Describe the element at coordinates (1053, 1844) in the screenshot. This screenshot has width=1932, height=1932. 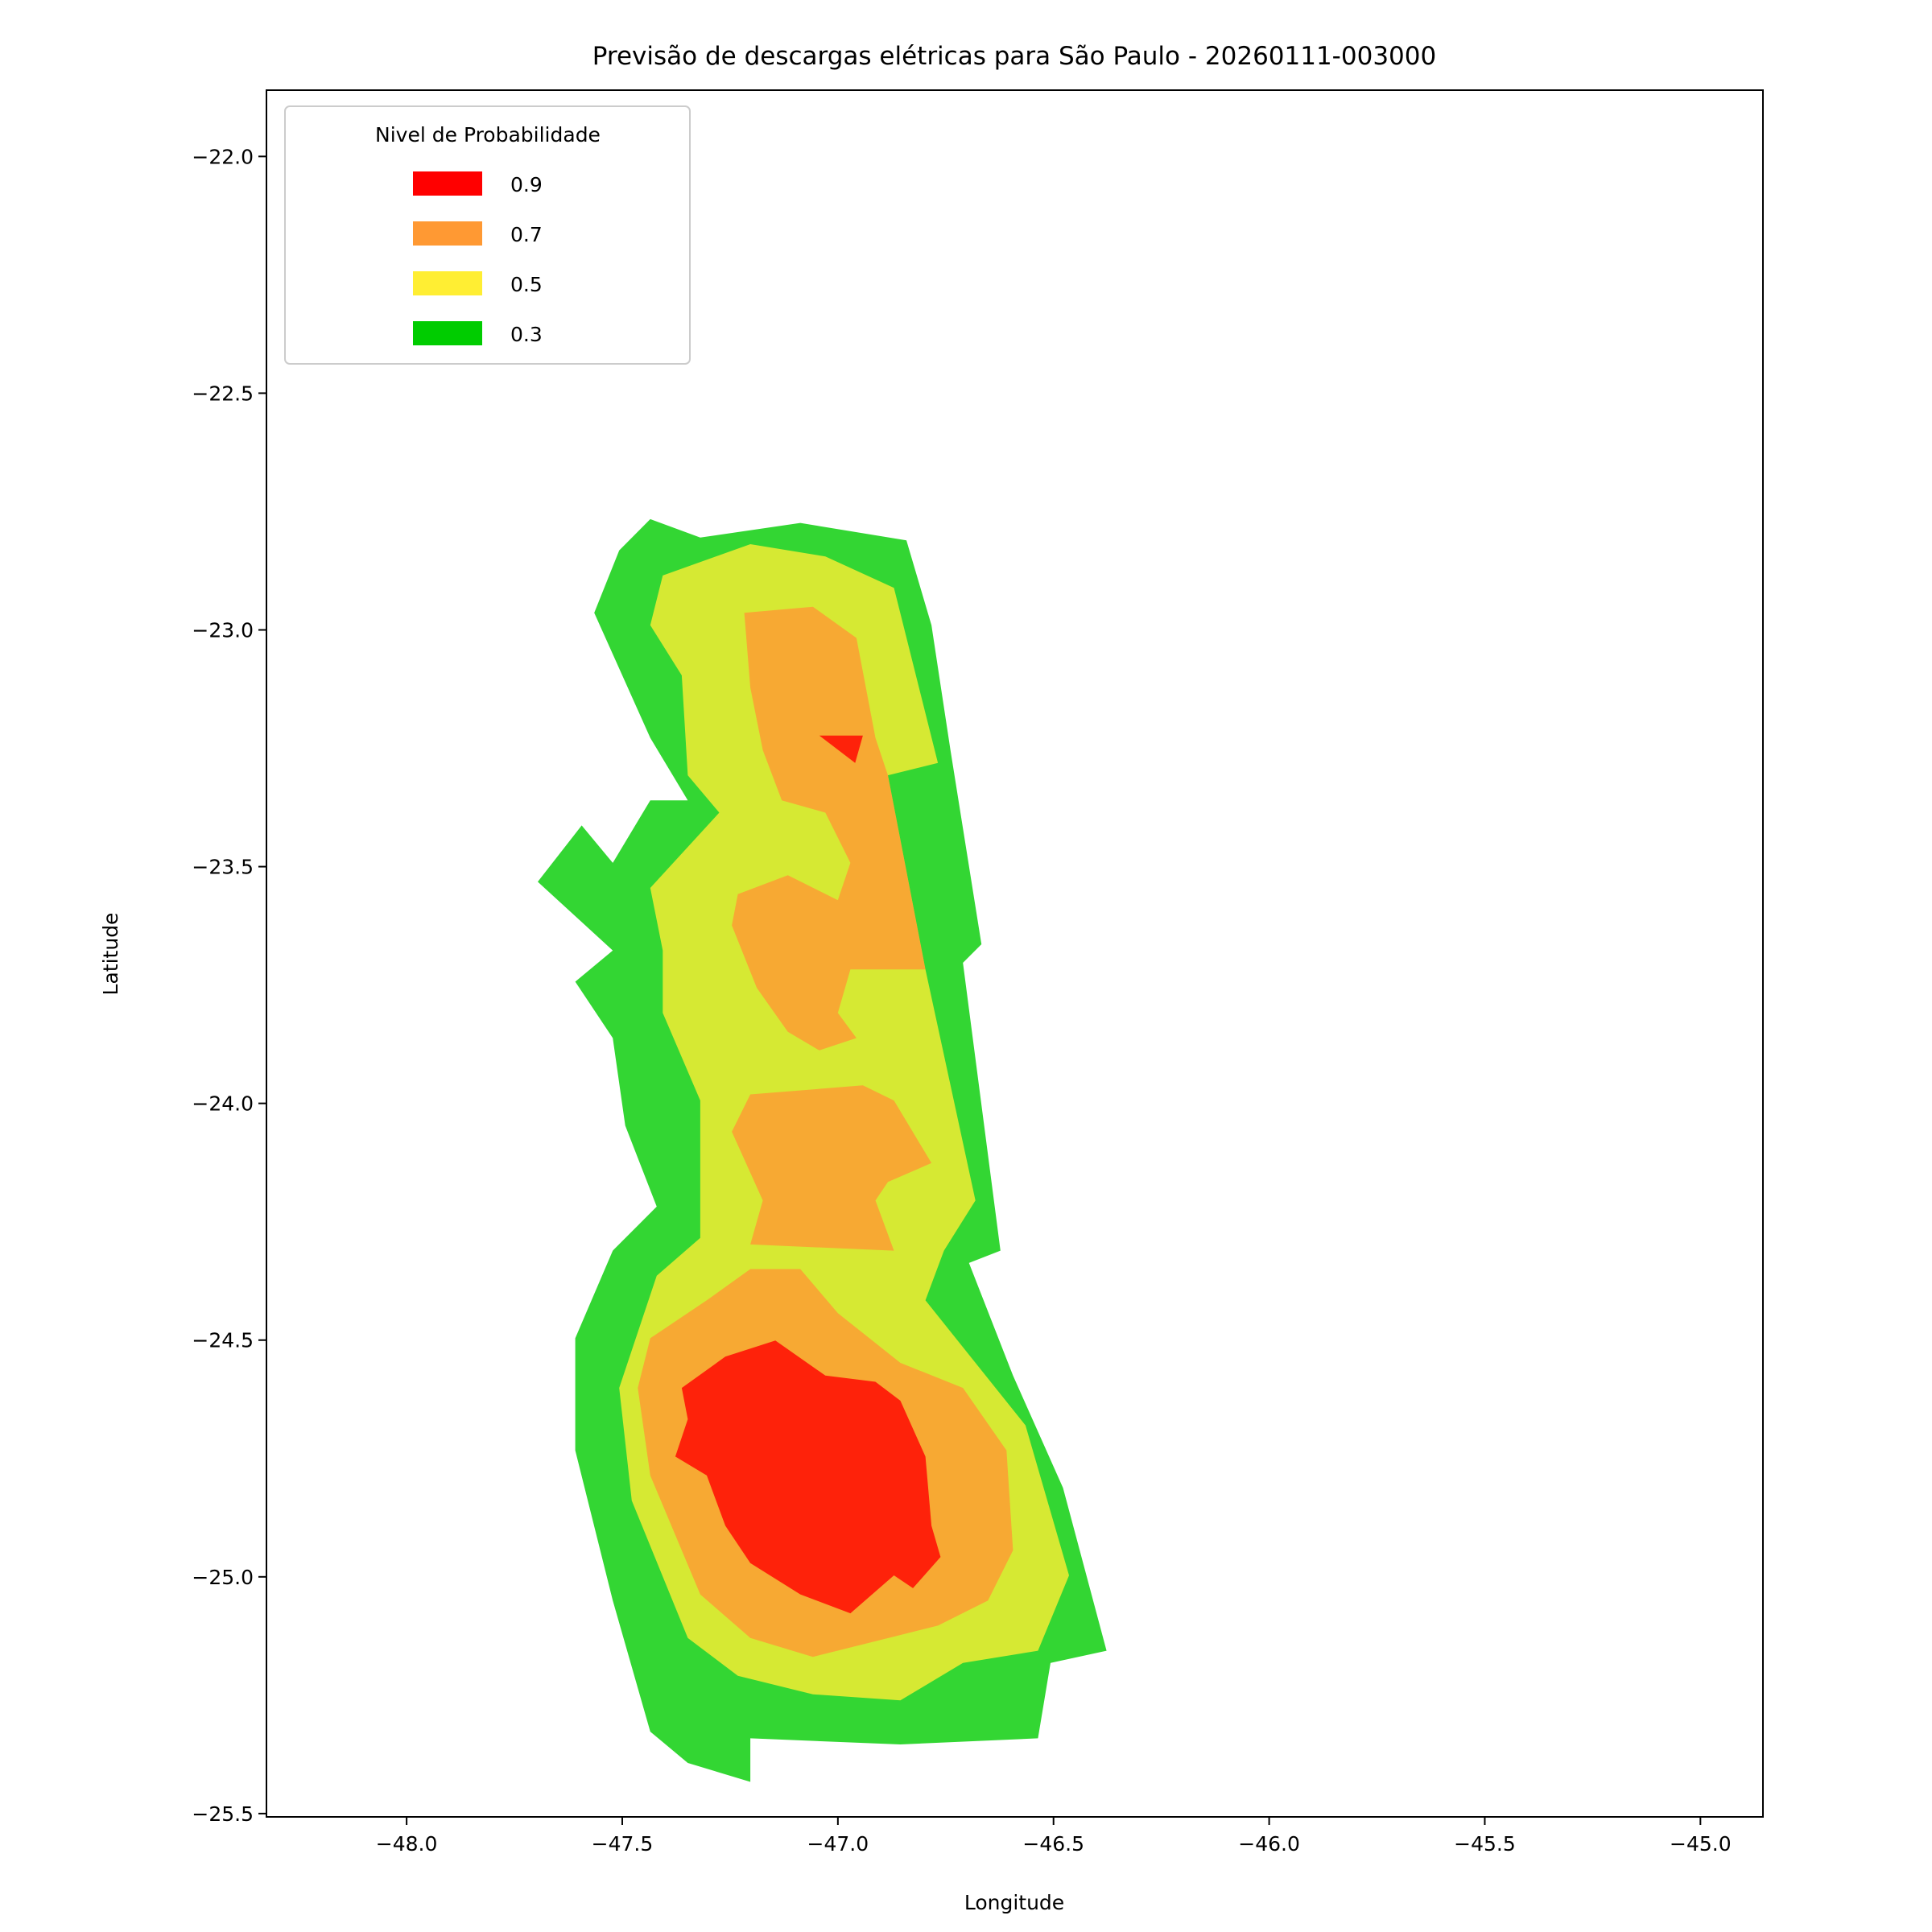
I see `x-tick-label: −46.5` at that location.